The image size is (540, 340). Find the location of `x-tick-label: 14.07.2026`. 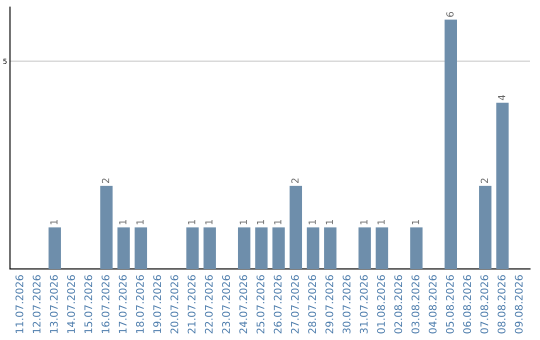

x-tick-label: 14.07.2026 is located at coordinates (71, 304).